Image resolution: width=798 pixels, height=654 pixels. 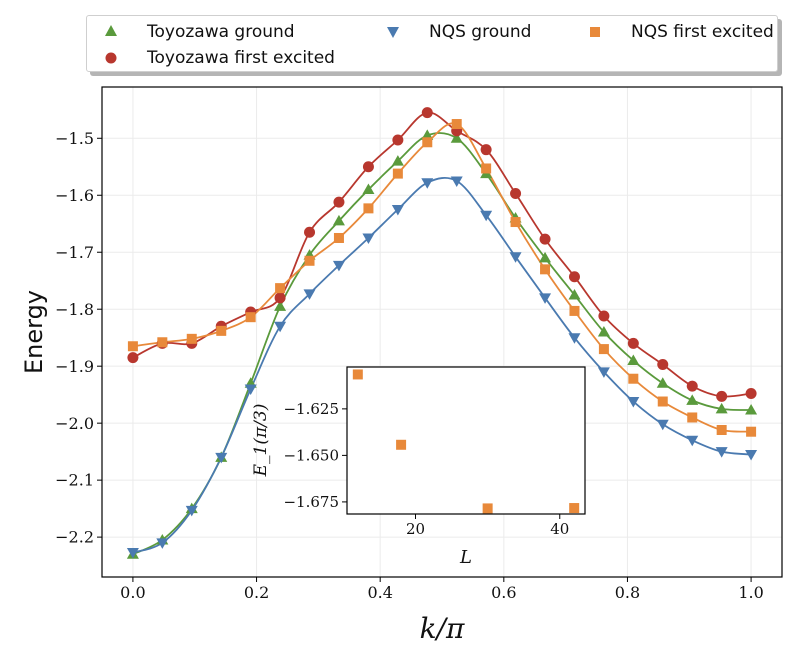 What do you see at coordinates (379, 592) in the screenshot?
I see `x-tick-label: 0.4` at bounding box center [379, 592].